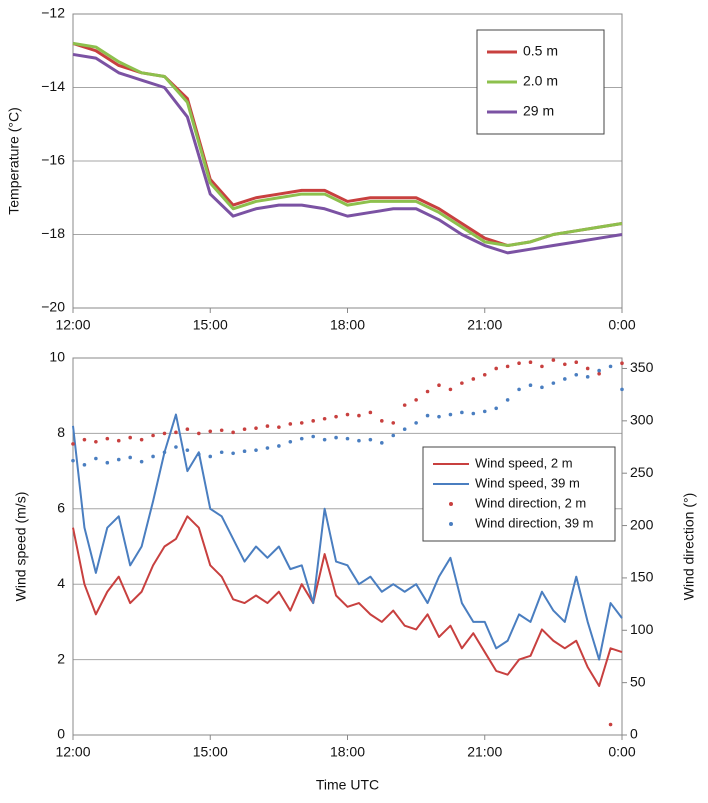  What do you see at coordinates (61, 658) in the screenshot?
I see `y-tick-label: 2` at bounding box center [61, 658].